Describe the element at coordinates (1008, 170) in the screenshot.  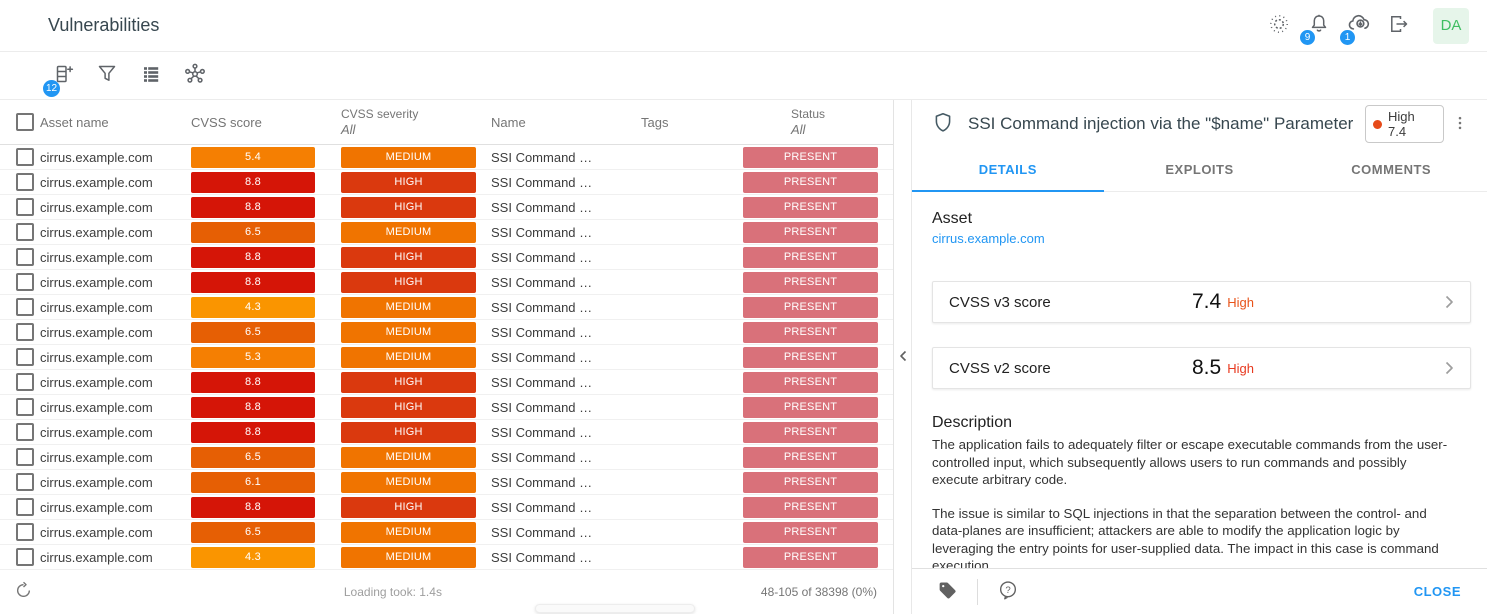
I see `tab-details: DETAILS` at that location.